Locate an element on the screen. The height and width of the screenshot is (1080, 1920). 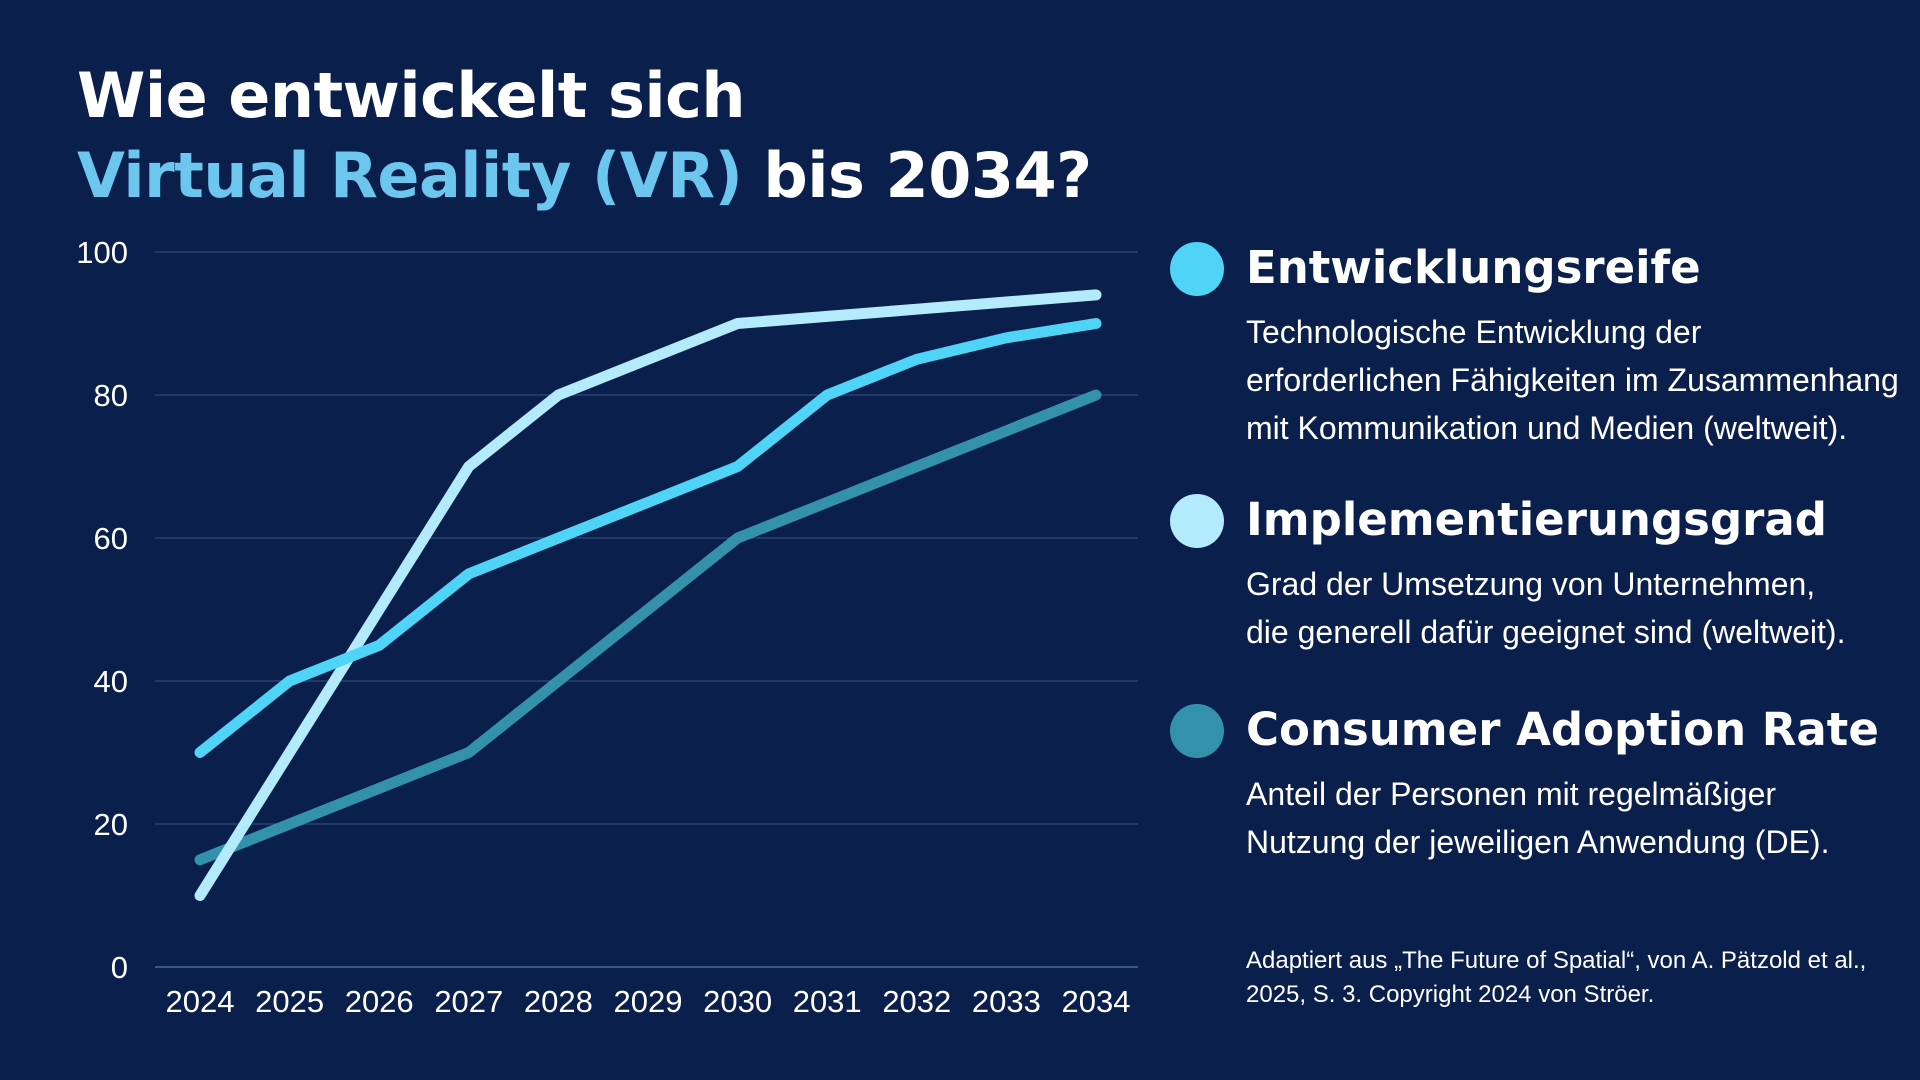
legend-desc-line: Grad der Umsetzung von Unternehmen, is located at coordinates (1531, 584).